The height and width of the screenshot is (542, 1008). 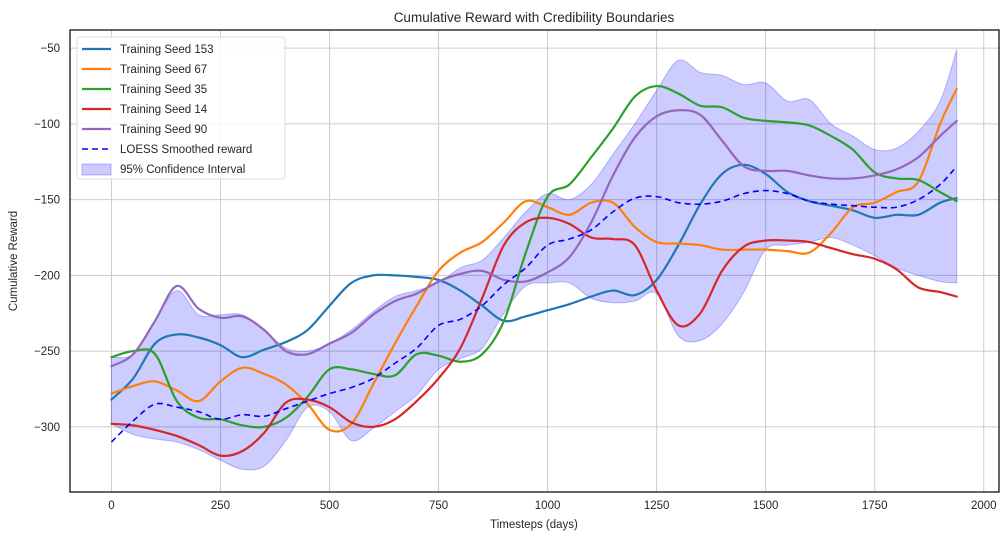 What do you see at coordinates (47, 428) in the screenshot?
I see `y-tick-label: −300` at bounding box center [47, 428].